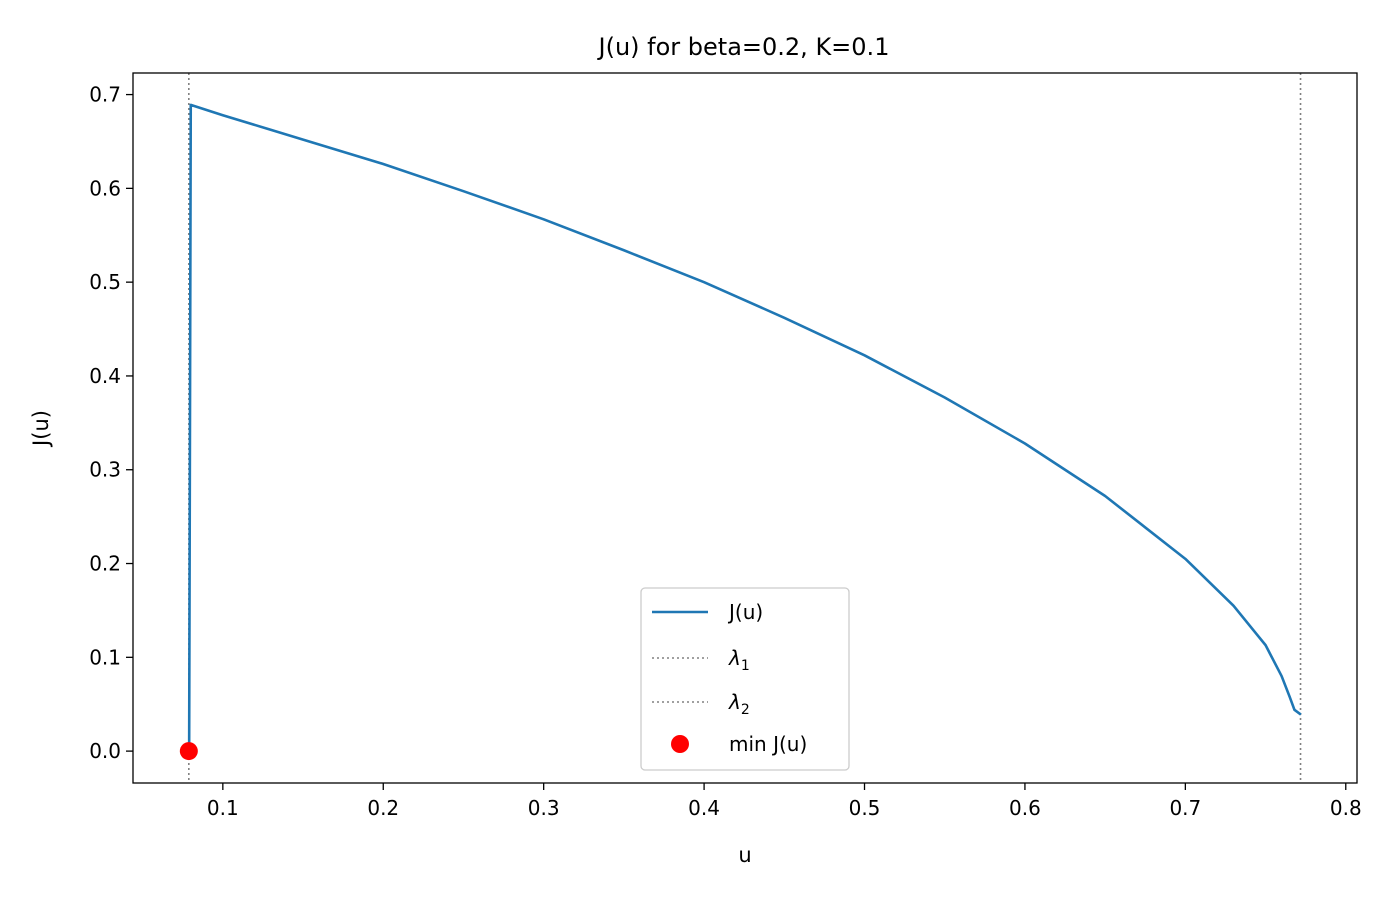 The height and width of the screenshot is (900, 1400). What do you see at coordinates (105, 751) in the screenshot?
I see `y-tick-label: 0.0` at bounding box center [105, 751].